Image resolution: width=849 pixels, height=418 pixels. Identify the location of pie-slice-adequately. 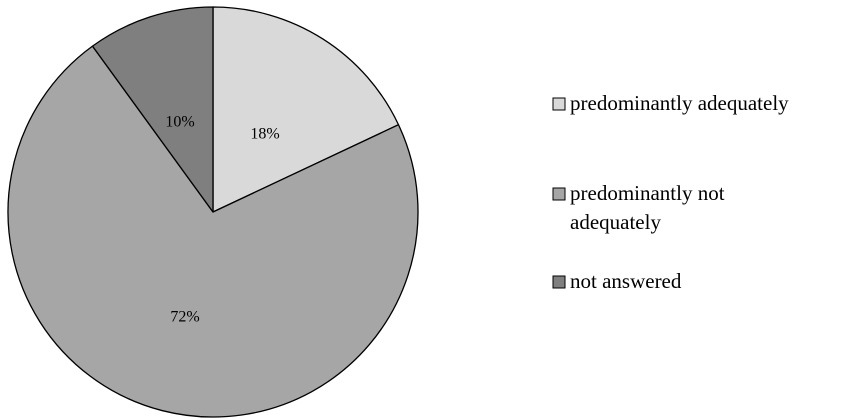
(306, 109).